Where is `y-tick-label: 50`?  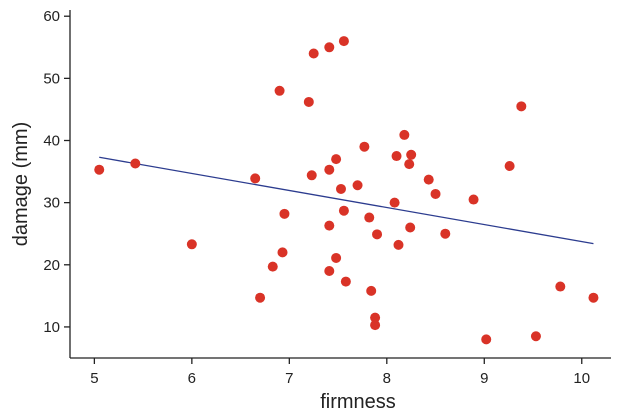
y-tick-label: 50 is located at coordinates (51, 78).